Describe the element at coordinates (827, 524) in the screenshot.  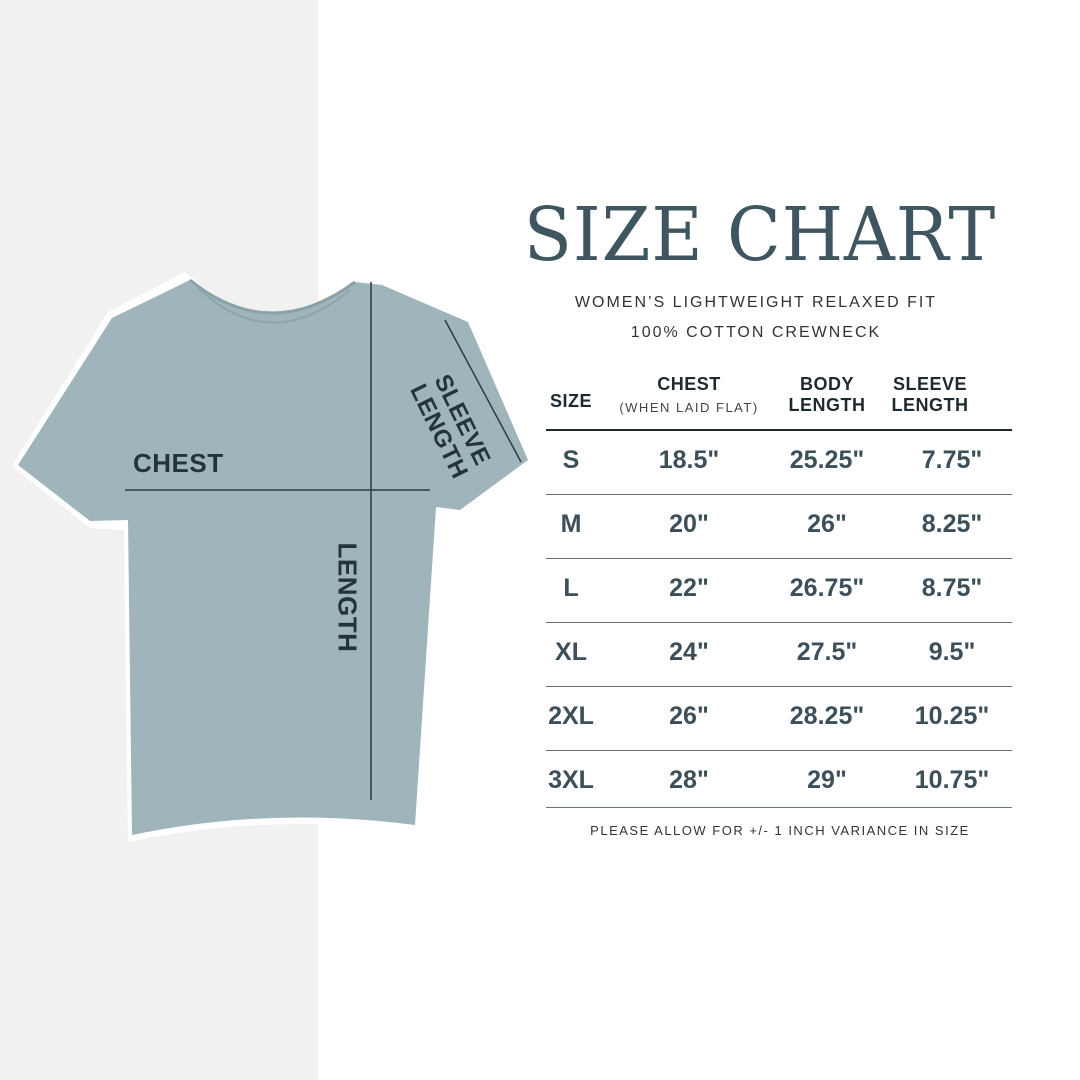
I see `cell-body-length: 26"` at that location.